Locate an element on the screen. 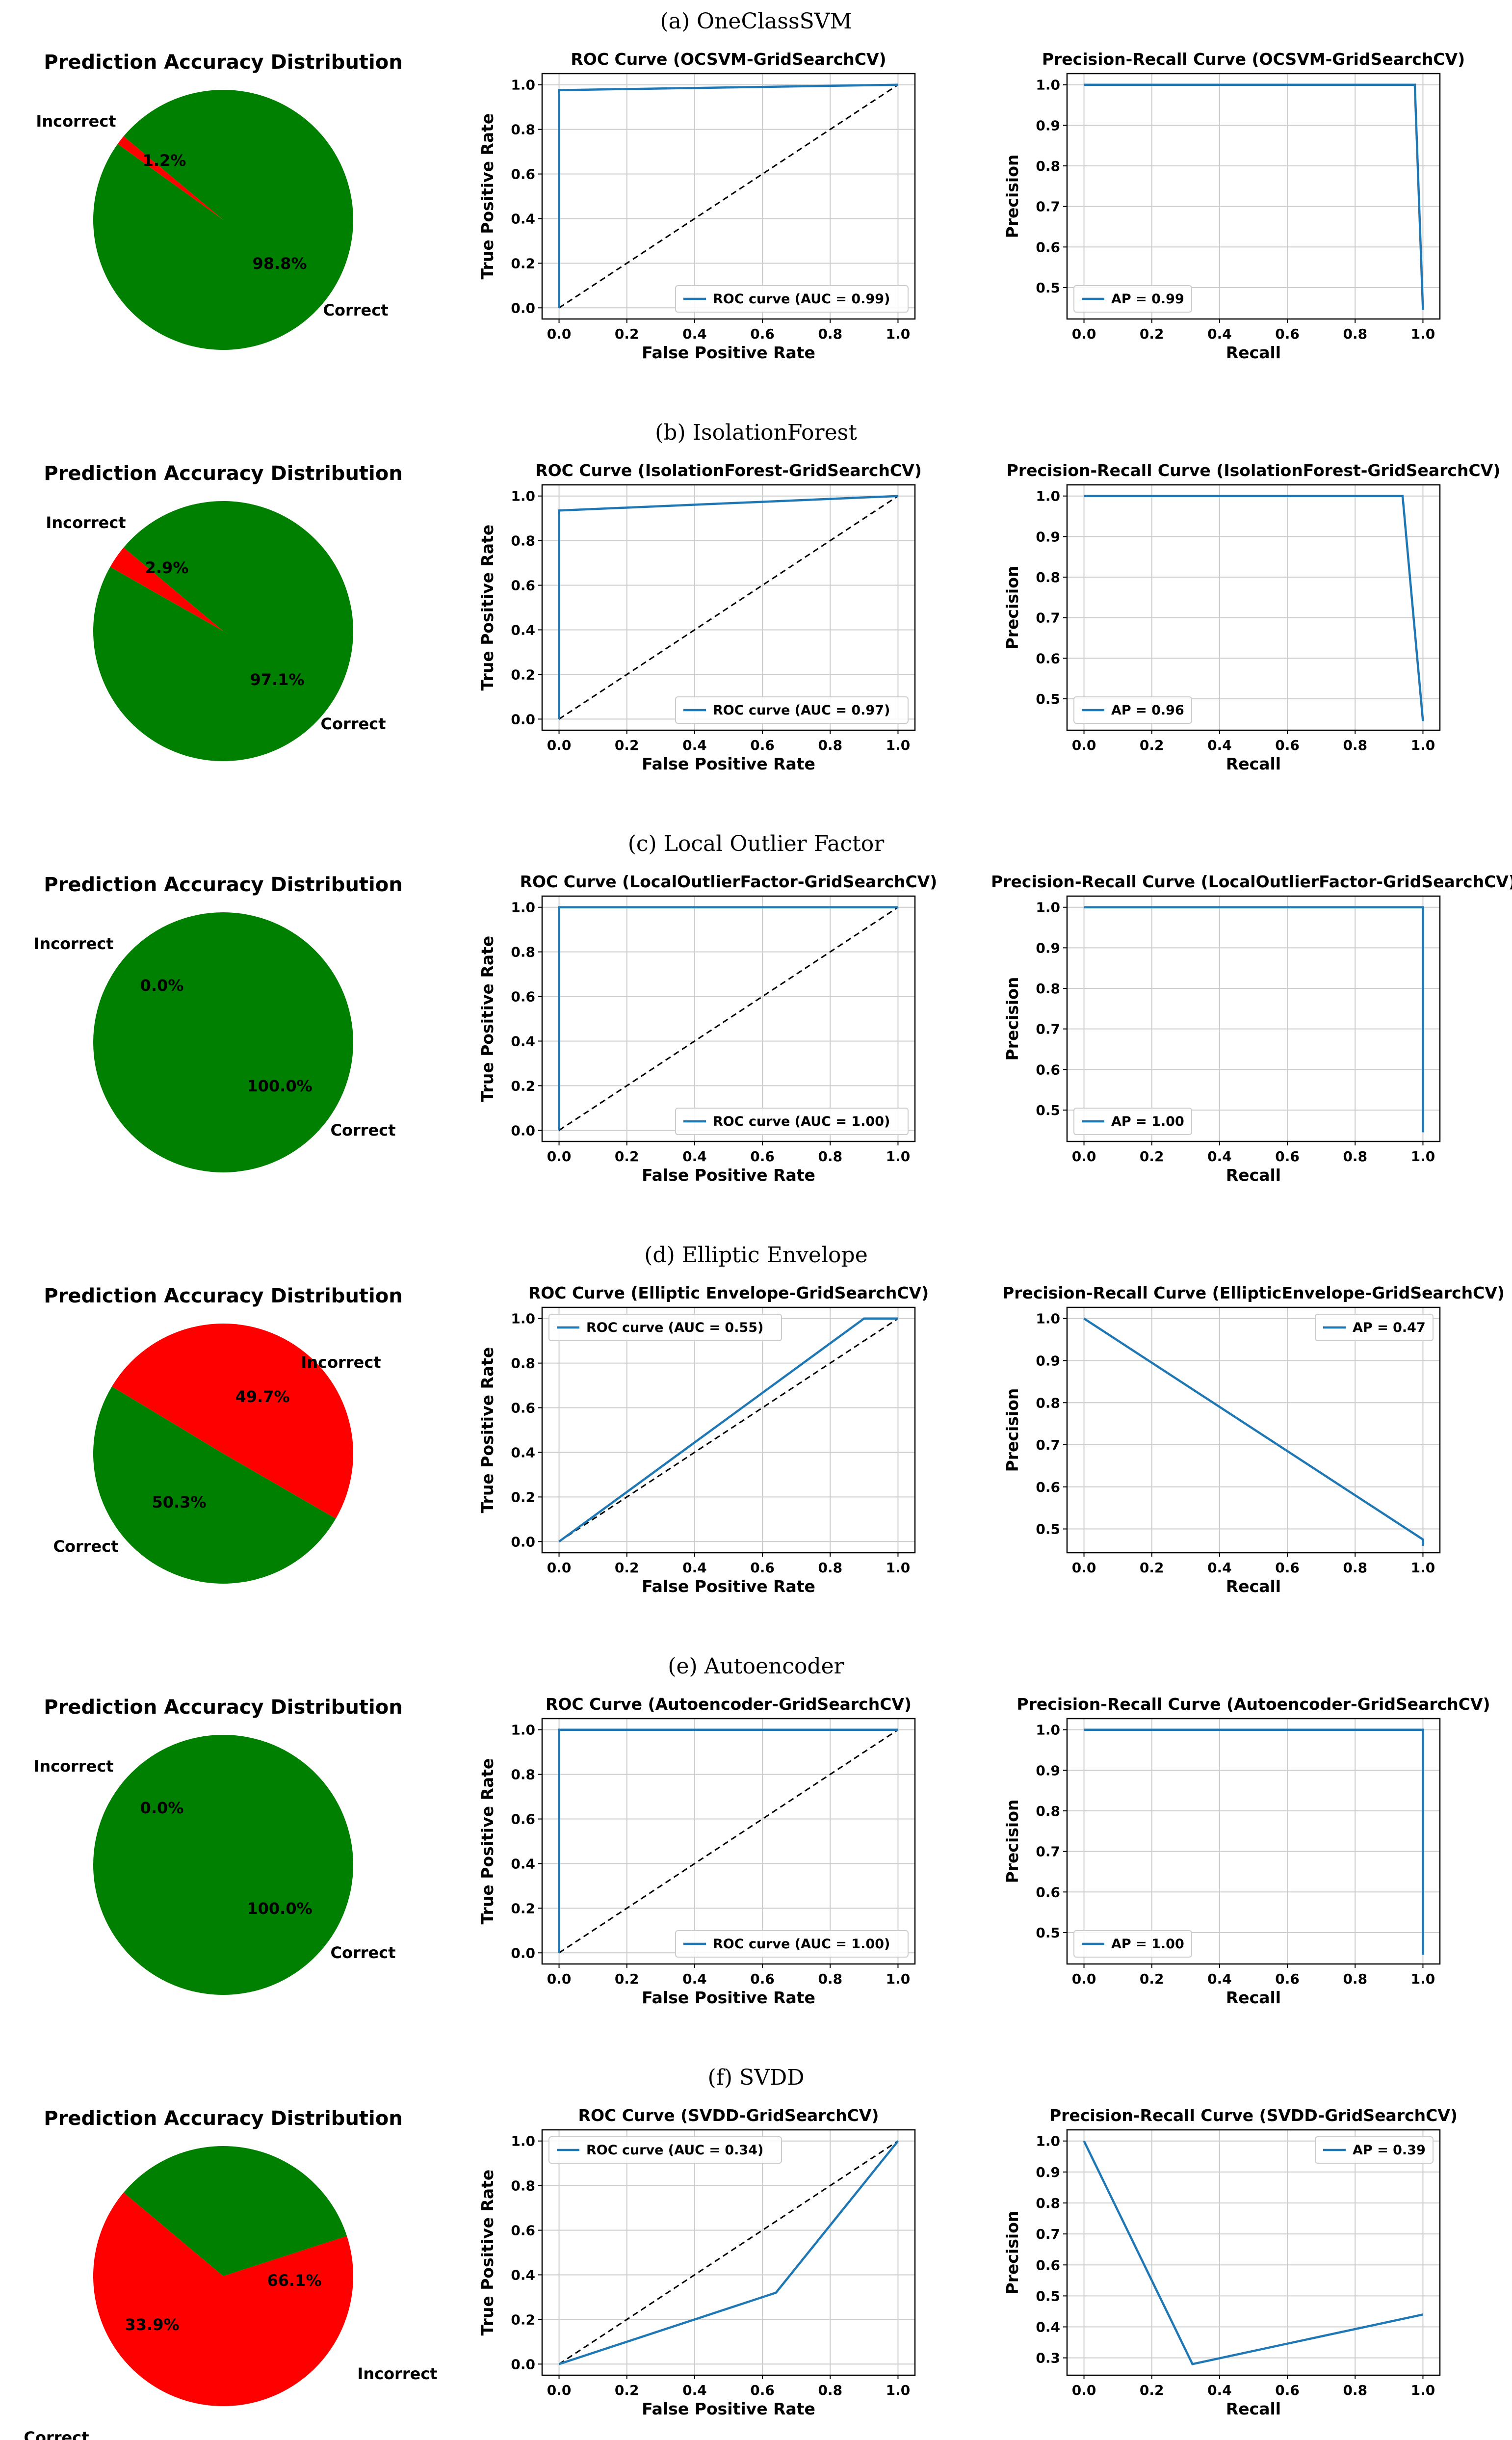  chance-diagonal-line is located at coordinates (729, 1841).